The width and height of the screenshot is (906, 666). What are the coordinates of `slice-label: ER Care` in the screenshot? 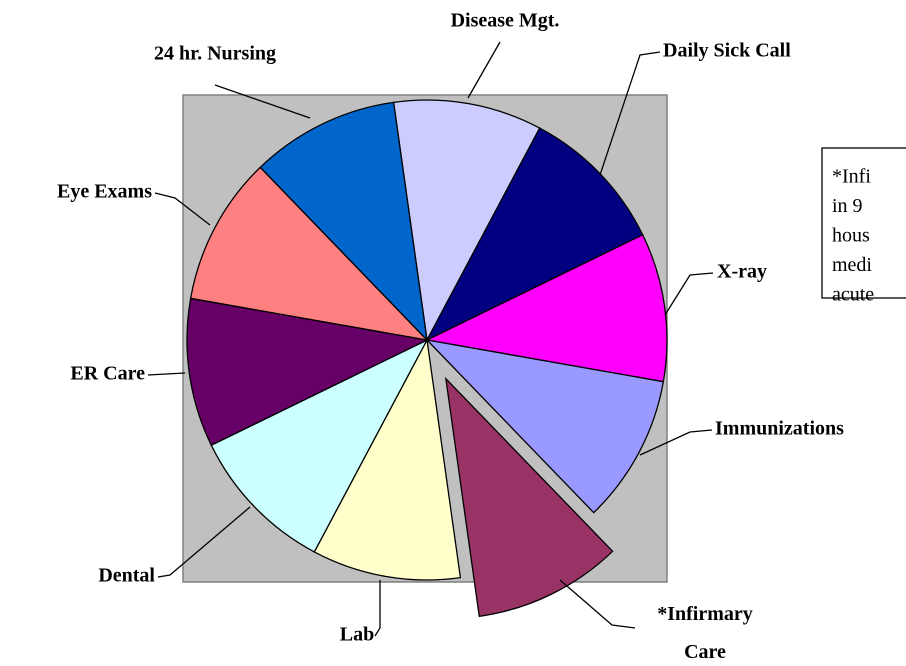 It's located at (107, 374).